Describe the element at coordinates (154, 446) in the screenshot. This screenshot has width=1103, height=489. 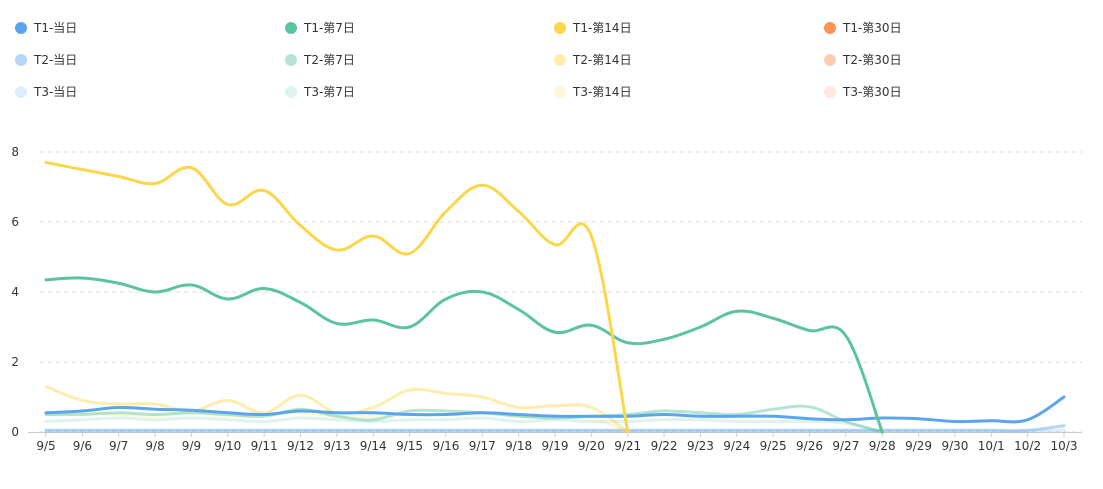
I see `x-tick-label: 9/8` at that location.